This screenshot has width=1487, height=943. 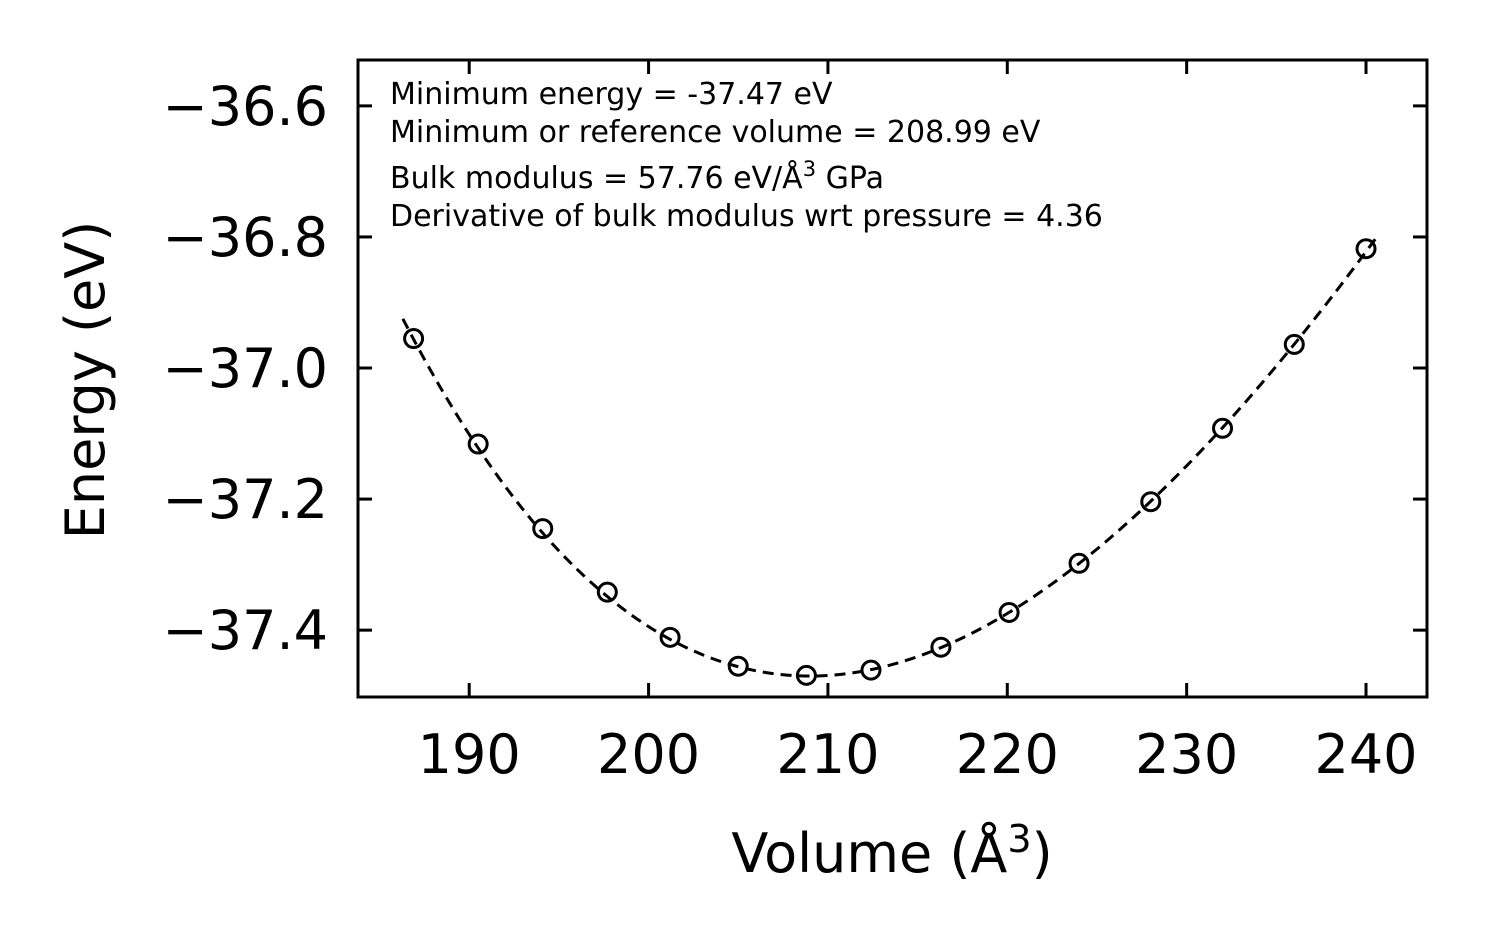 I want to click on x-tick-label: 200, so click(x=648, y=754).